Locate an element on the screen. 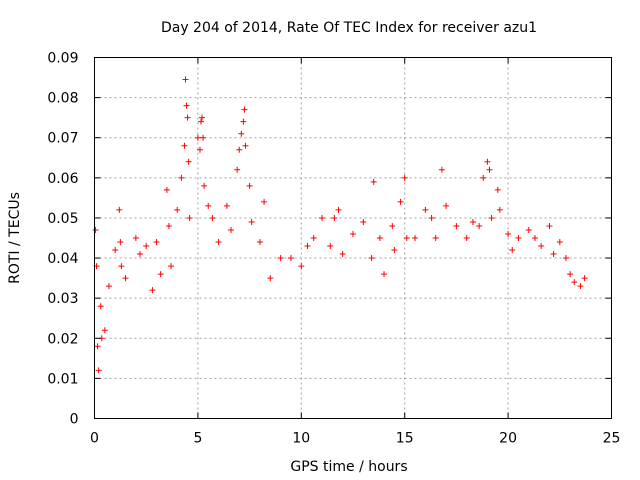 The image size is (640, 480). x-tick-label: 10 is located at coordinates (301, 439).